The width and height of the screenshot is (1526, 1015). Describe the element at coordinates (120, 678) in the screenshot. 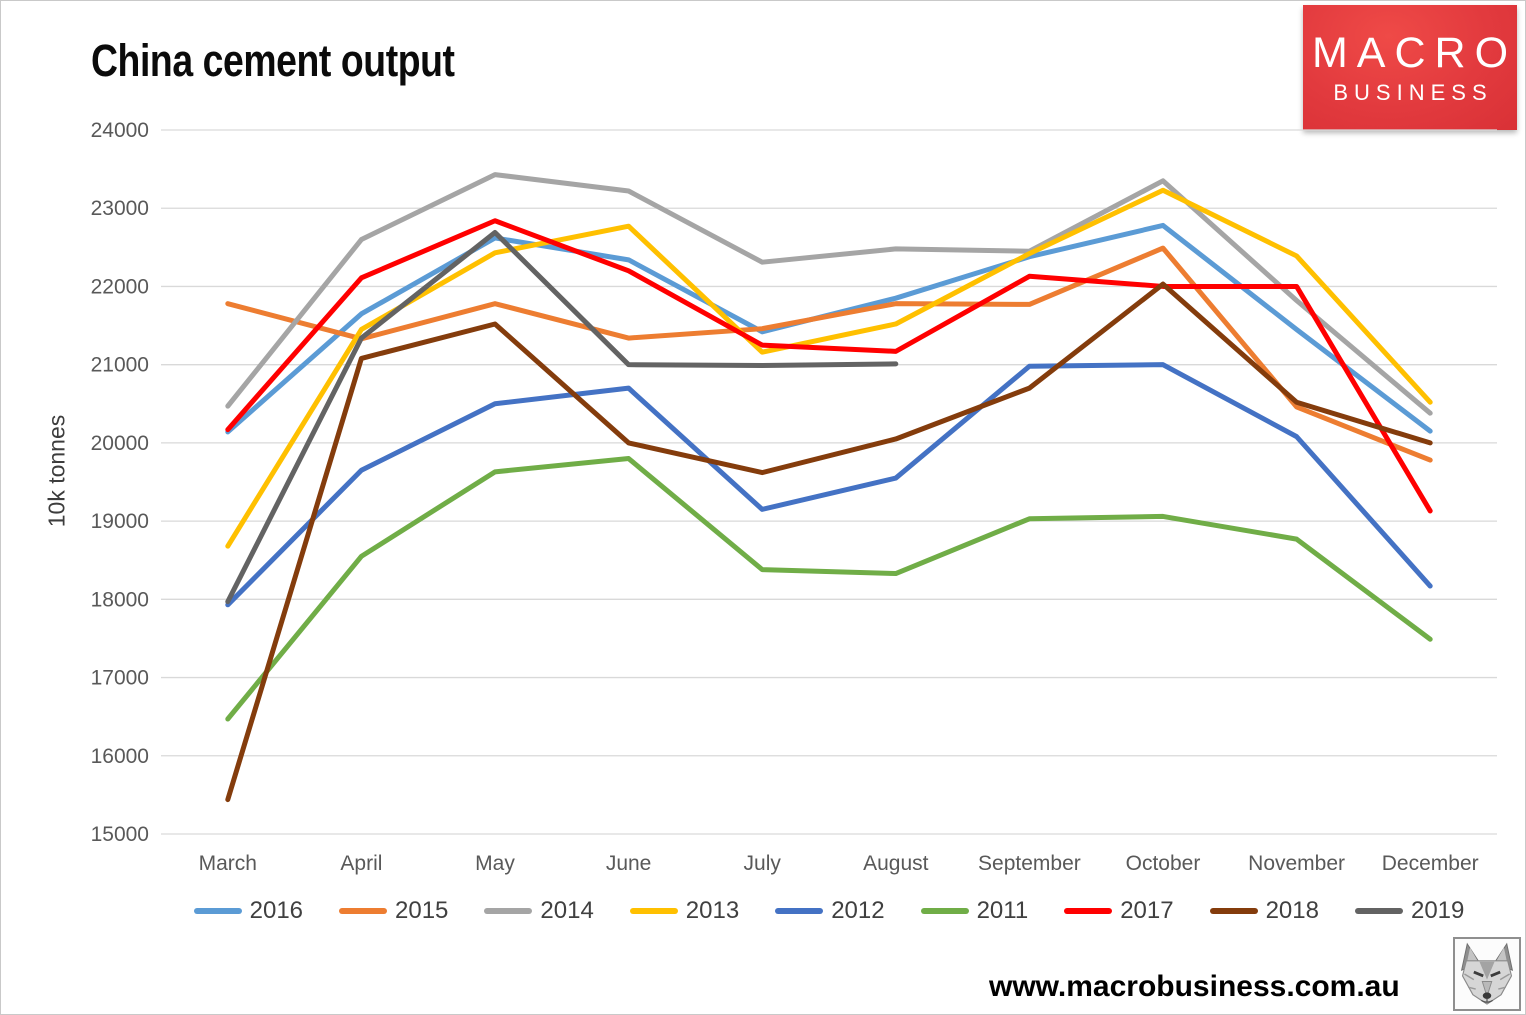

I see `y-tick-label-17000: 17000` at that location.